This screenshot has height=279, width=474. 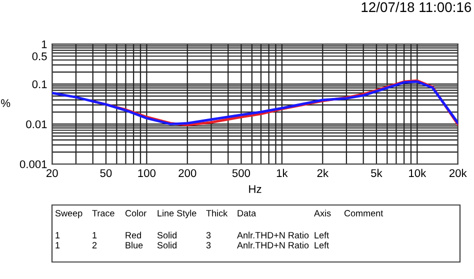 I want to click on y-tick-label: 0.01, so click(x=36, y=124).